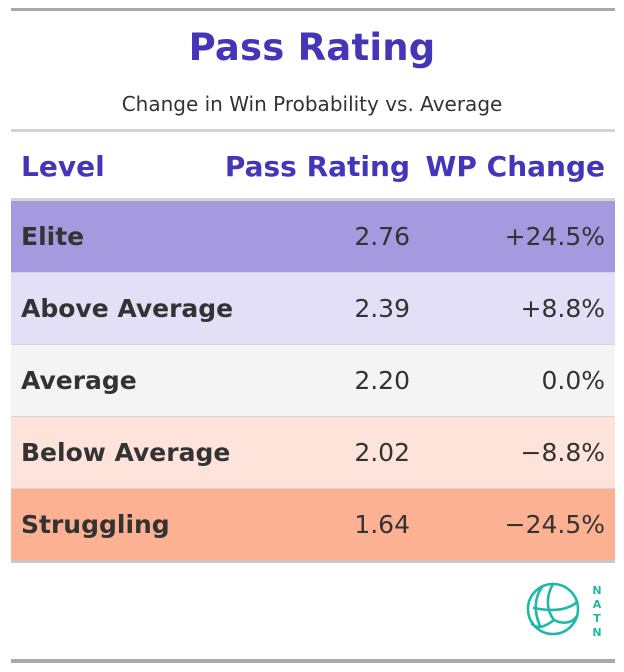 This screenshot has height=672, width=624. Describe the element at coordinates (126, 452) in the screenshot. I see `row-level-label: Below Average` at that location.